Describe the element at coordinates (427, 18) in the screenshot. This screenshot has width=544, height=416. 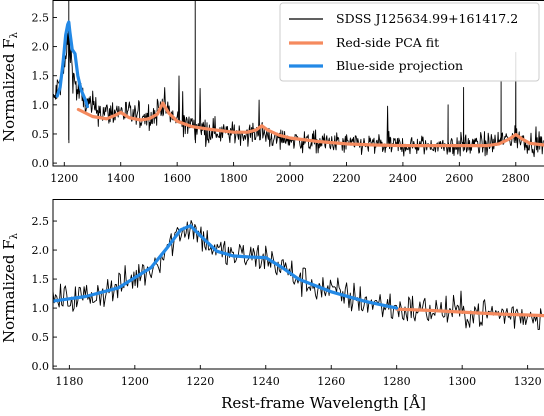
I see `legend-spectrum-label: SDSS J125634.99+161417.2` at that location.